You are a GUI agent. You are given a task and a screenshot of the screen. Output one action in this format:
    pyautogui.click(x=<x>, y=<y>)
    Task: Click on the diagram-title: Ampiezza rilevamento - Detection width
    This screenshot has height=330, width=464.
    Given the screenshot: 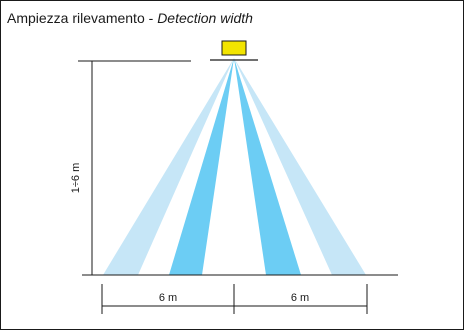 What is the action you would take?
    pyautogui.click(x=130, y=18)
    